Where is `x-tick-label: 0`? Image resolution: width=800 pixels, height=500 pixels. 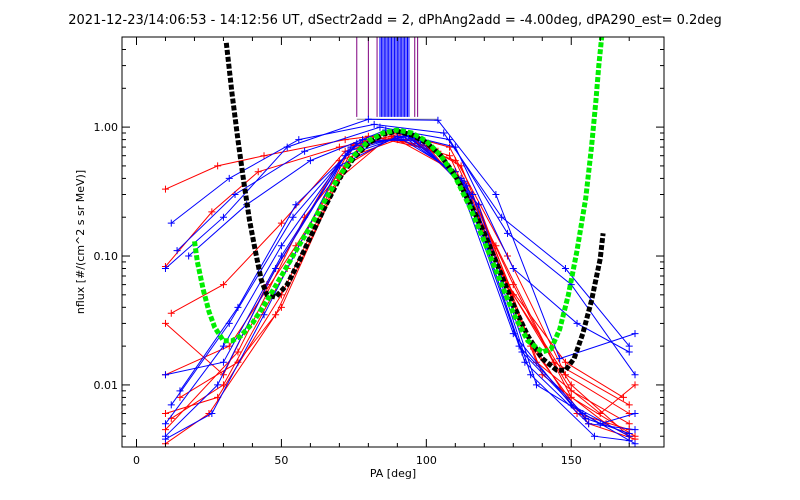
x-tick-label: 0 is located at coordinates (136, 460).